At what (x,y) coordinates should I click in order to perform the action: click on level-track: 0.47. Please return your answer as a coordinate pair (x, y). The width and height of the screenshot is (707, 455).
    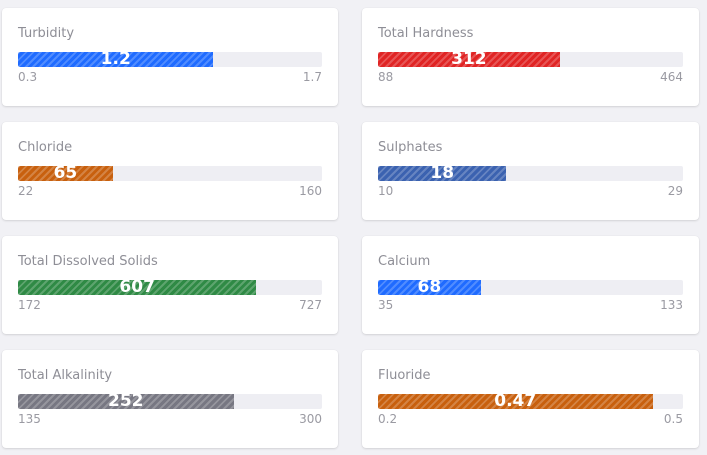
    Looking at the image, I should click on (530, 401).